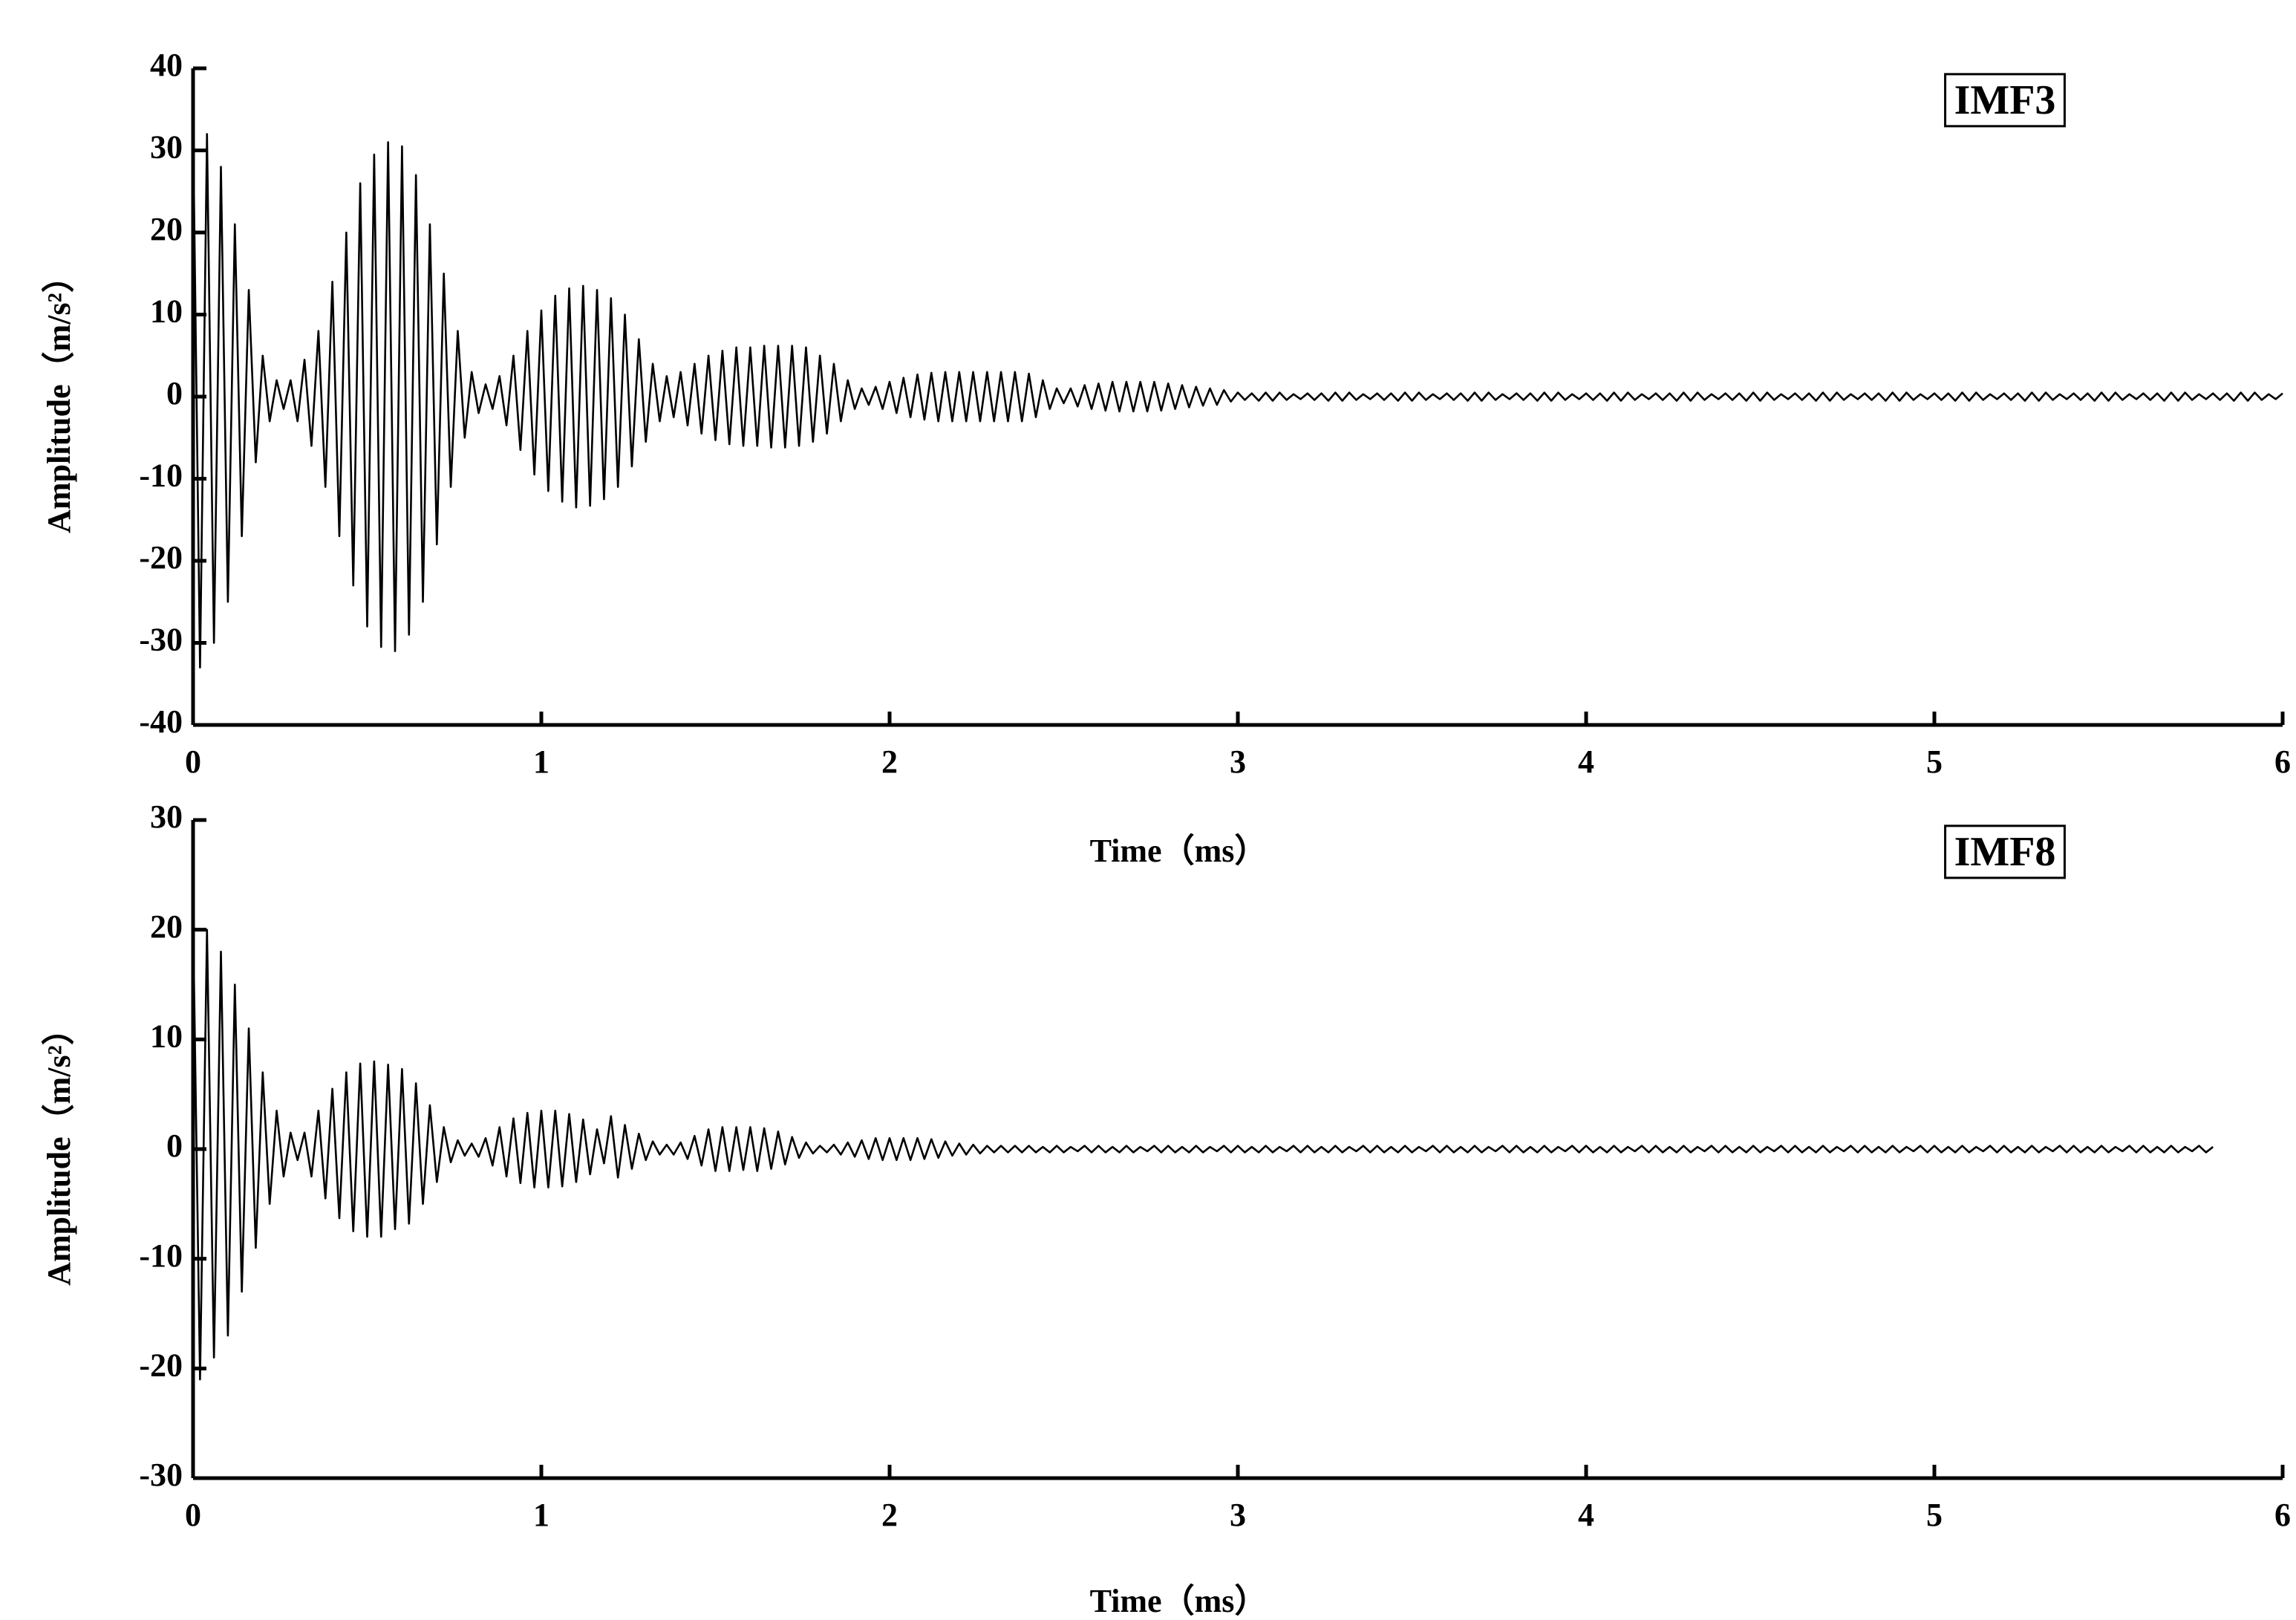  I want to click on annotation: IMF8, so click(2005, 852).